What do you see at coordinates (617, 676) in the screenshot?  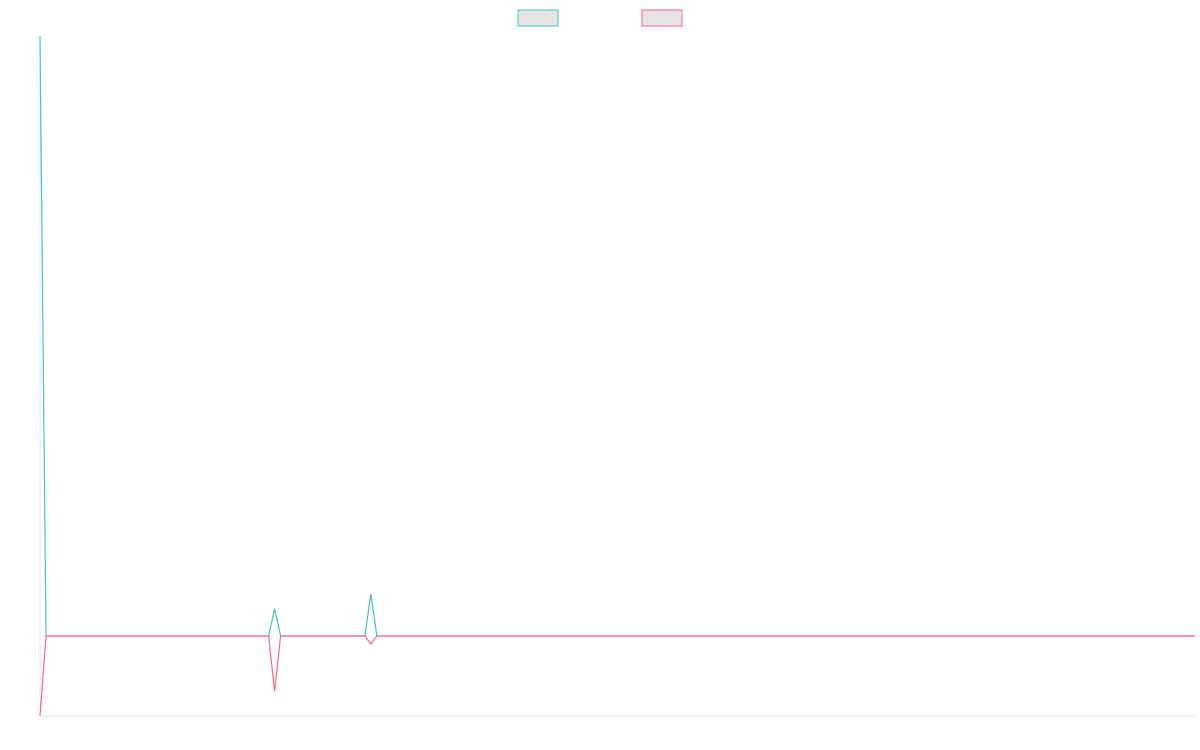 I see `series-line` at bounding box center [617, 676].